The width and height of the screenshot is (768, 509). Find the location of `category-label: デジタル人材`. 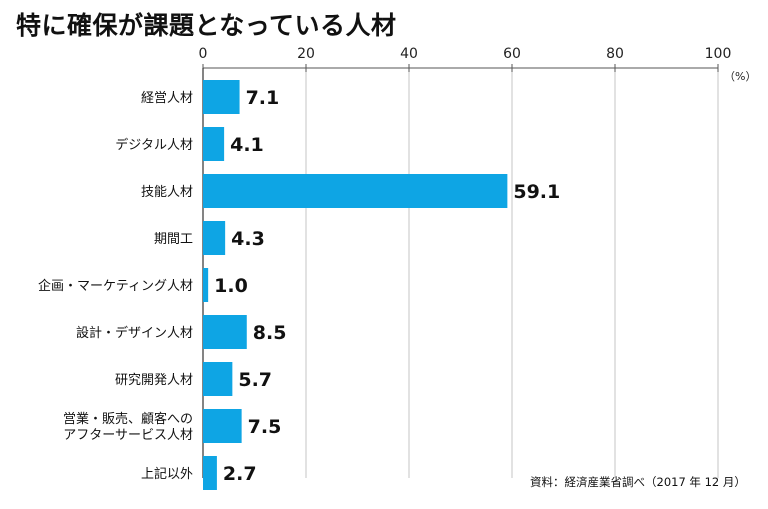

category-label: デジタル人材 is located at coordinates (154, 145).